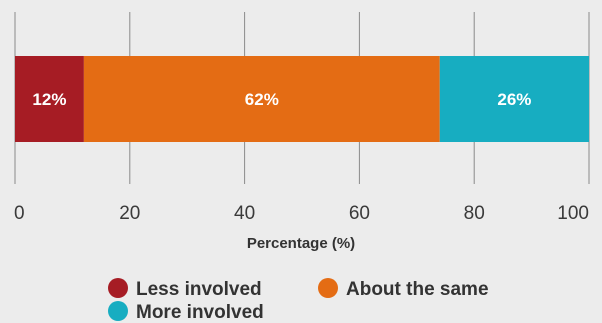 The height and width of the screenshot is (323, 602). I want to click on data-label: 12%, so click(49, 99).